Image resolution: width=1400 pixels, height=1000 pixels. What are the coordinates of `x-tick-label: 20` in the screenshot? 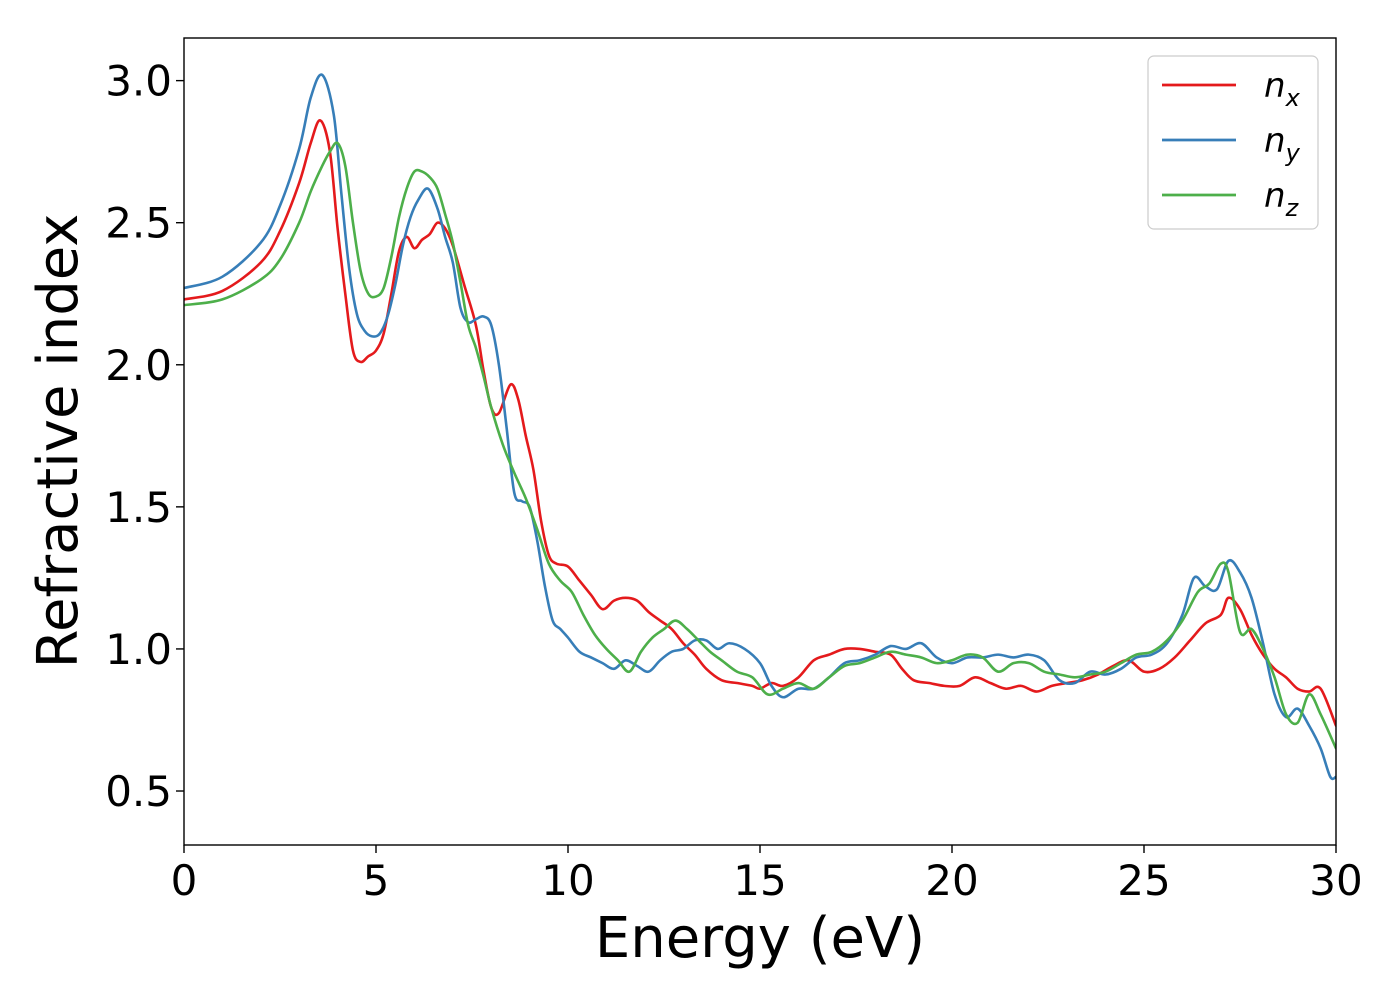 It's located at (951, 880).